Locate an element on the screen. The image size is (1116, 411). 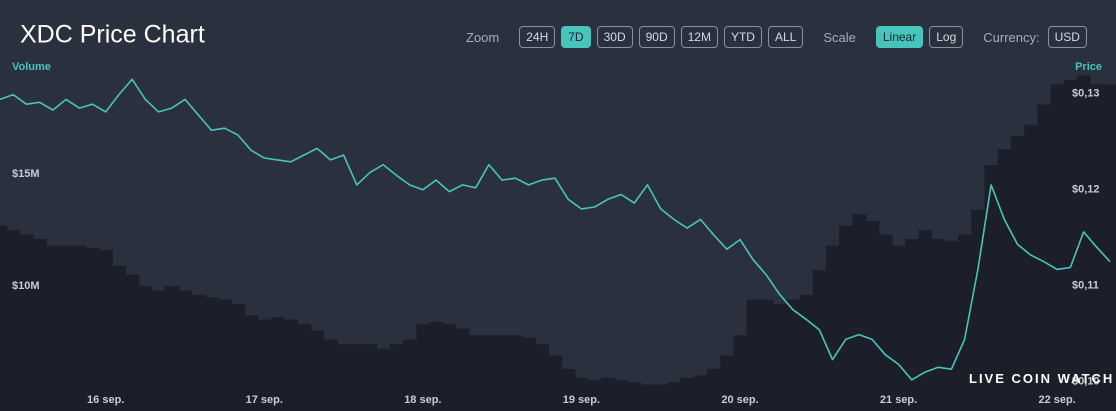
zoom-button: 7D is located at coordinates (576, 37).